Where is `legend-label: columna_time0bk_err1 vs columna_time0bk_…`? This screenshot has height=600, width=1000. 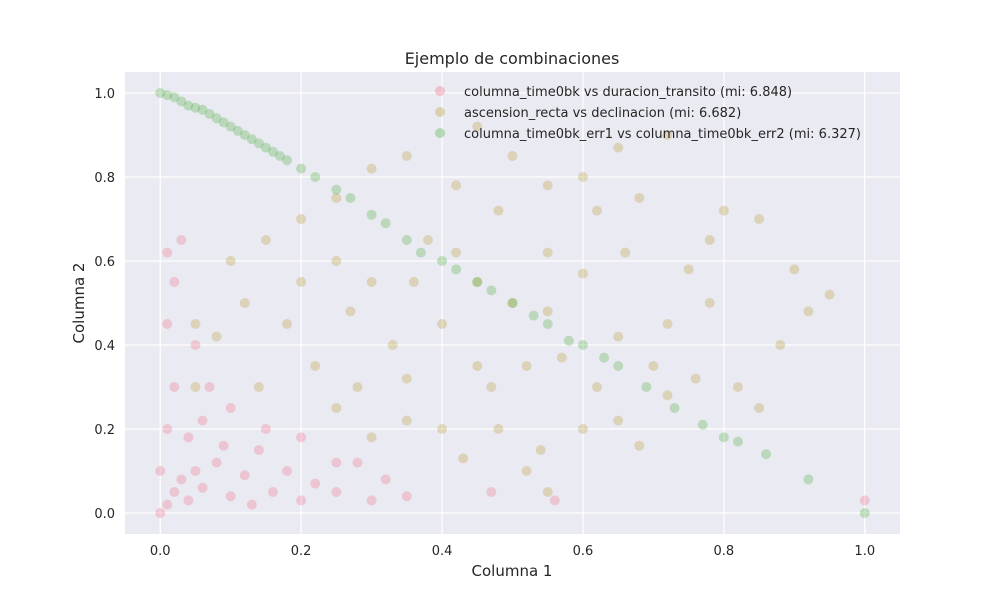
legend-label: columna_time0bk_err1 vs columna_time0bk_… is located at coordinates (662, 134).